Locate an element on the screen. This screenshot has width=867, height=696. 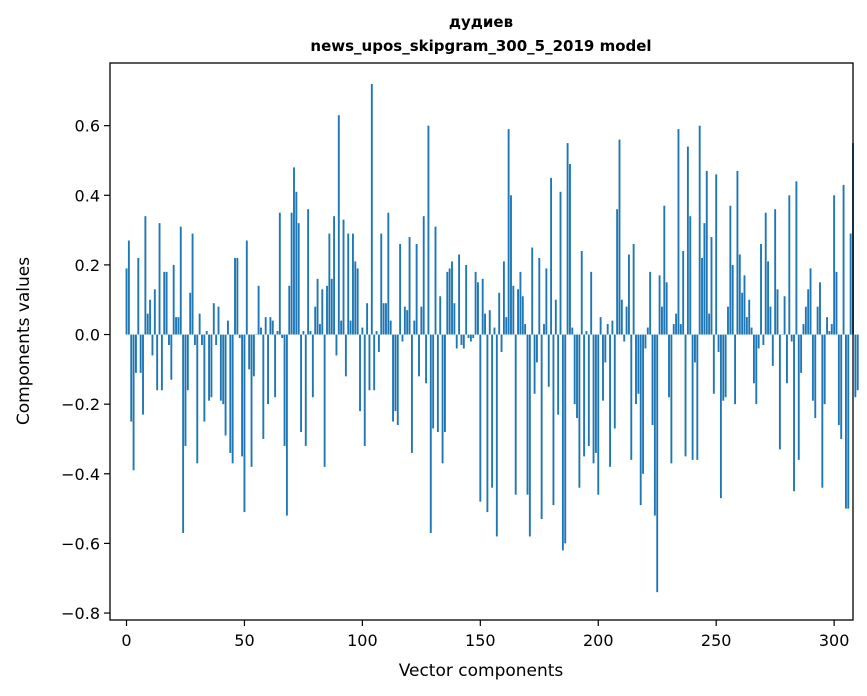
y-tick-label: −0.4 is located at coordinates (80, 474).